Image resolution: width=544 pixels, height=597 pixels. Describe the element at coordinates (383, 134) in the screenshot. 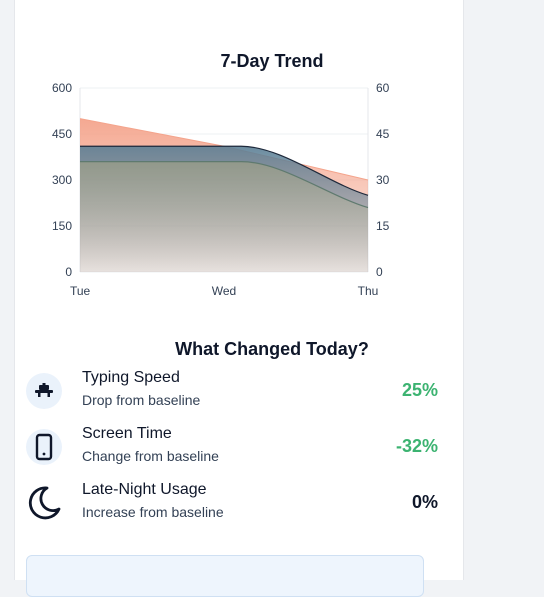

I see `y-tick-right: 45` at that location.